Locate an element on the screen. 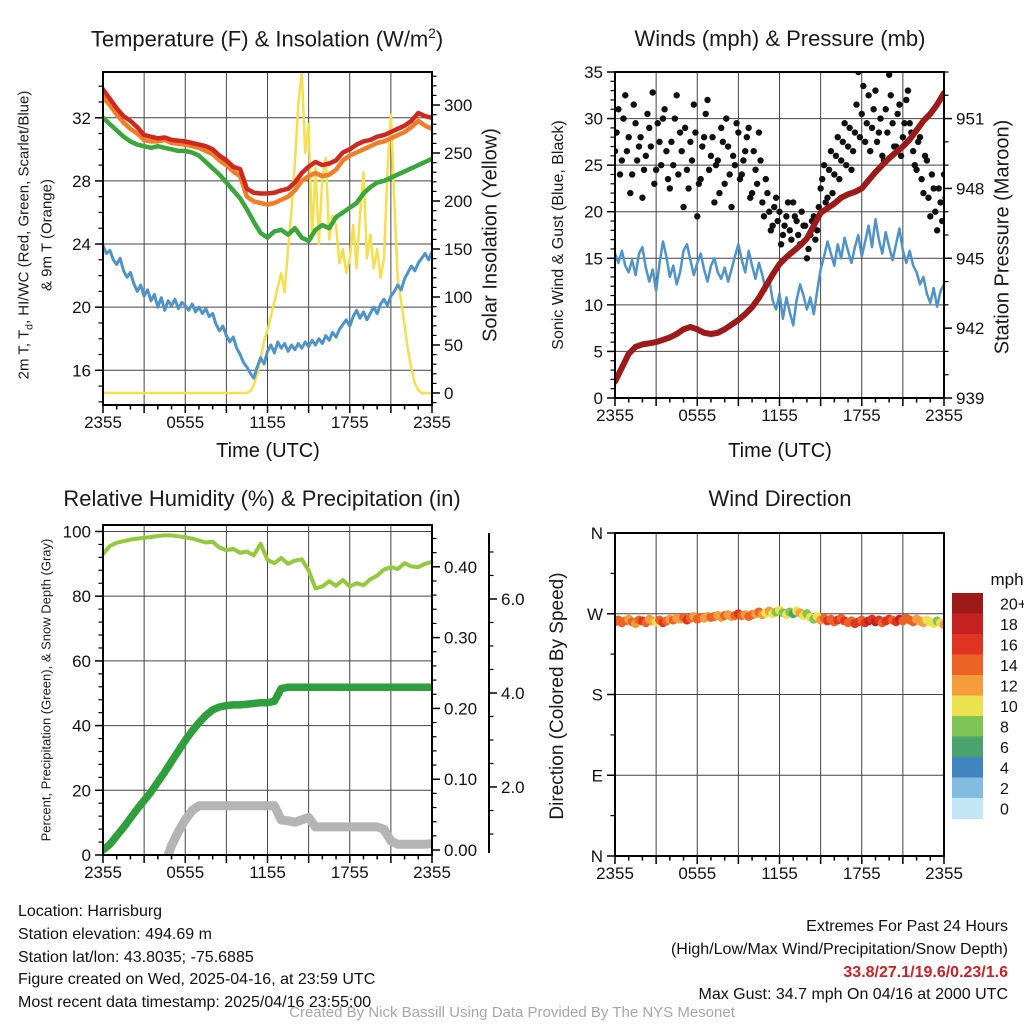 The image size is (1024, 1024). extremes-heading: Extremes For Past 24 Hours is located at coordinates (907, 926).